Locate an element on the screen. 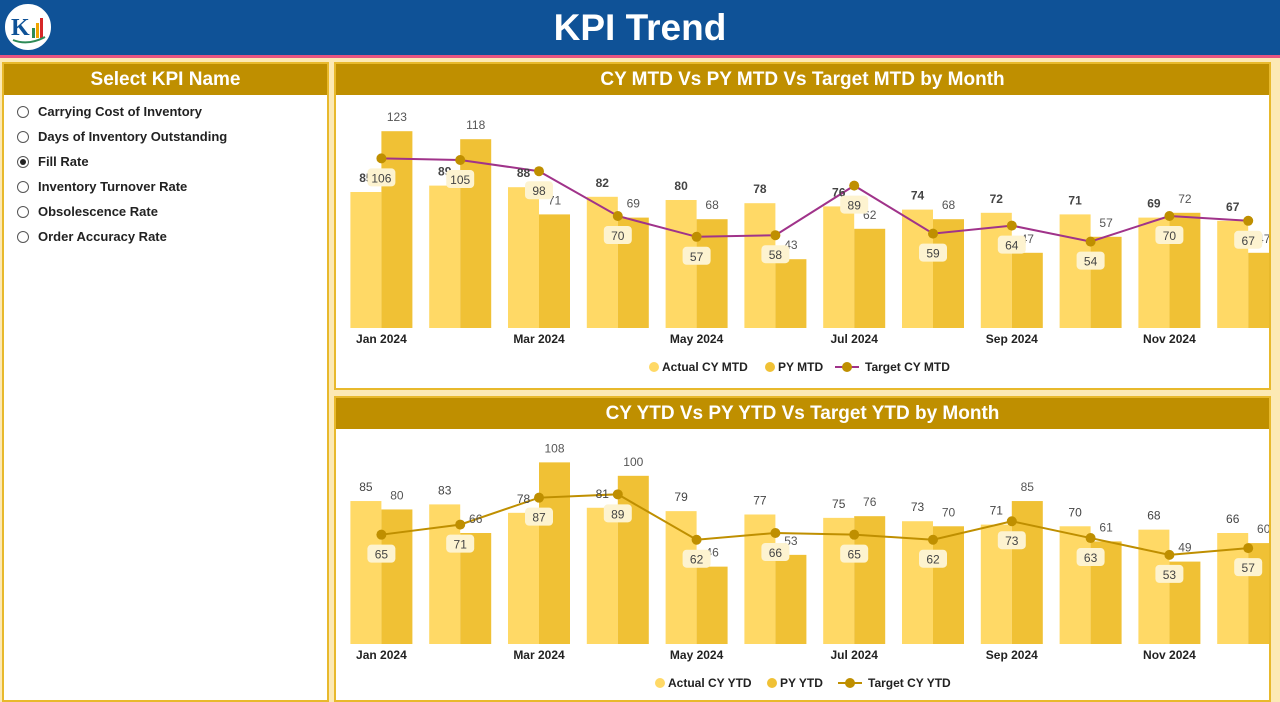 The height and width of the screenshot is (702, 1280). target-data-label: 105 is located at coordinates (460, 180).